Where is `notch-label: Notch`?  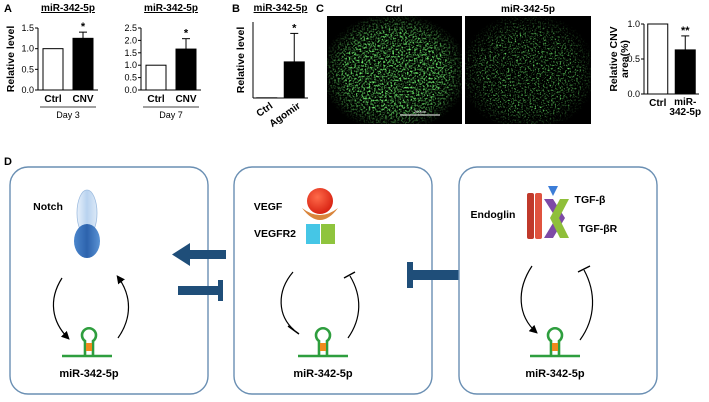
notch-label: Notch is located at coordinates (48, 207).